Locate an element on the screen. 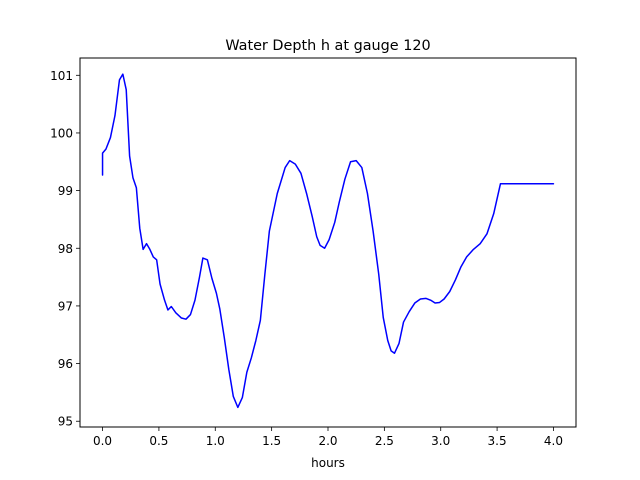  y-tick-label: 97 is located at coordinates (65, 306).